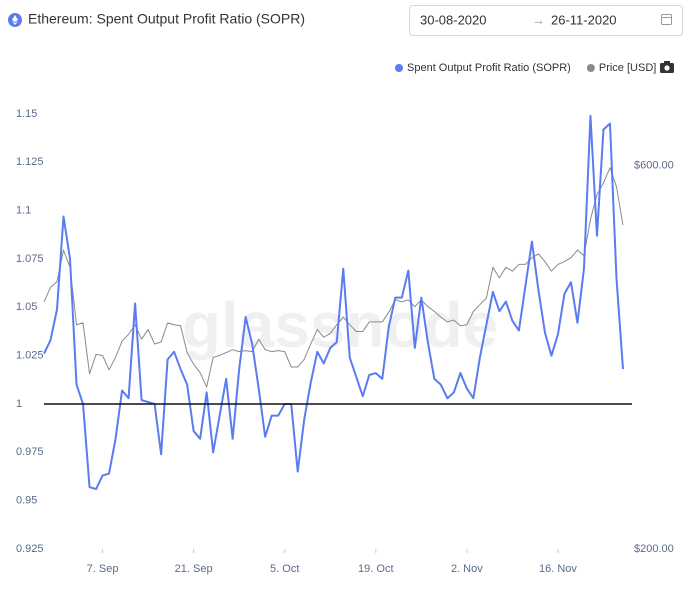 This screenshot has width=693, height=590. Describe the element at coordinates (30, 162) in the screenshot. I see `y-tick-label: 1.125` at that location.